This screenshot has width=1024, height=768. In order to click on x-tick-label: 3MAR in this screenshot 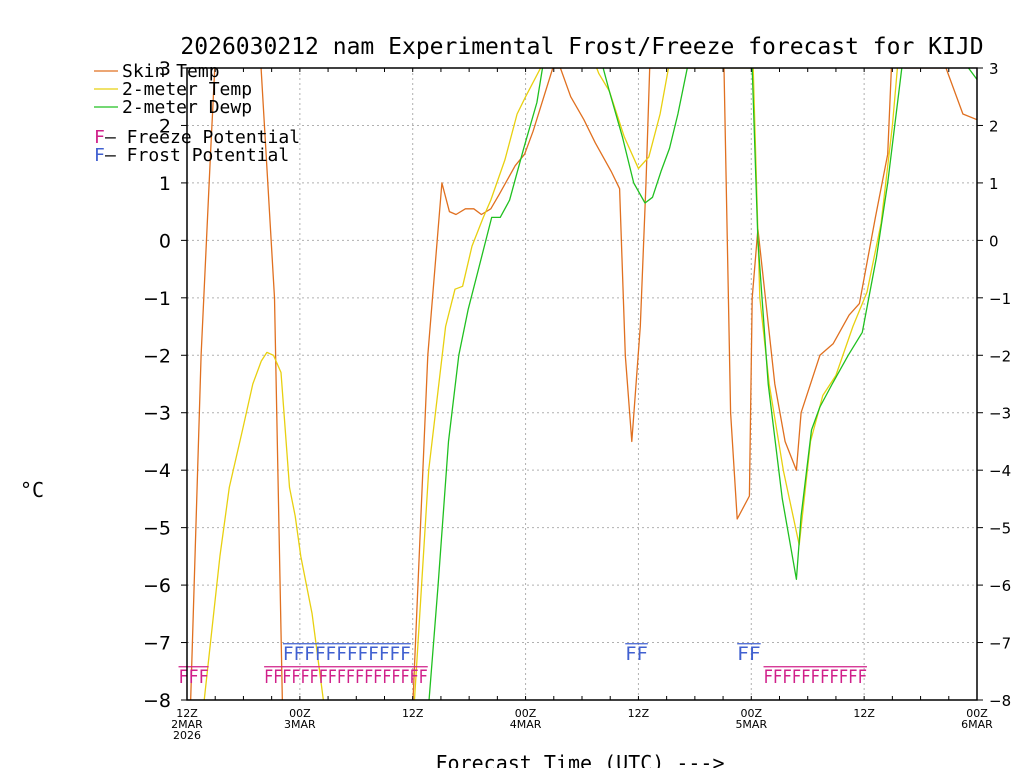, I will do `click(300, 724)`.